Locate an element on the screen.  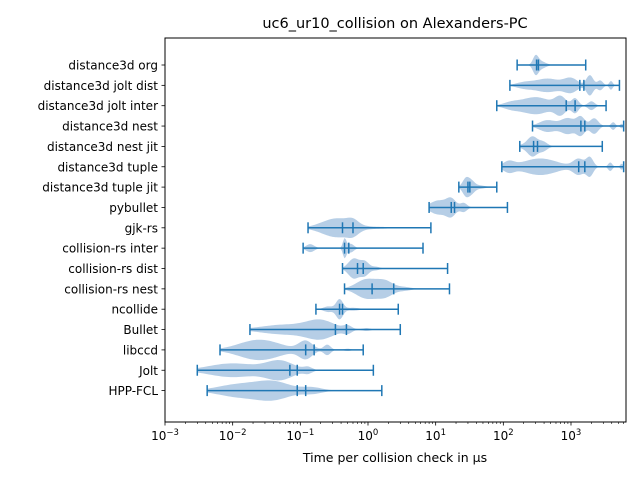
x-tick-label: 10⁻¹ is located at coordinates (300, 435).